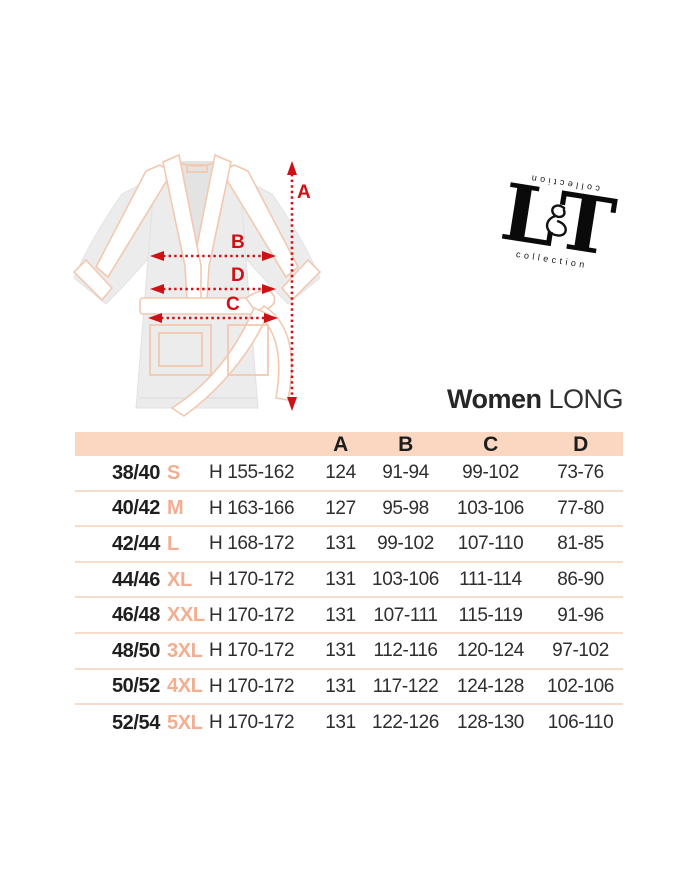  I want to click on measure-label-c: C, so click(233, 304).